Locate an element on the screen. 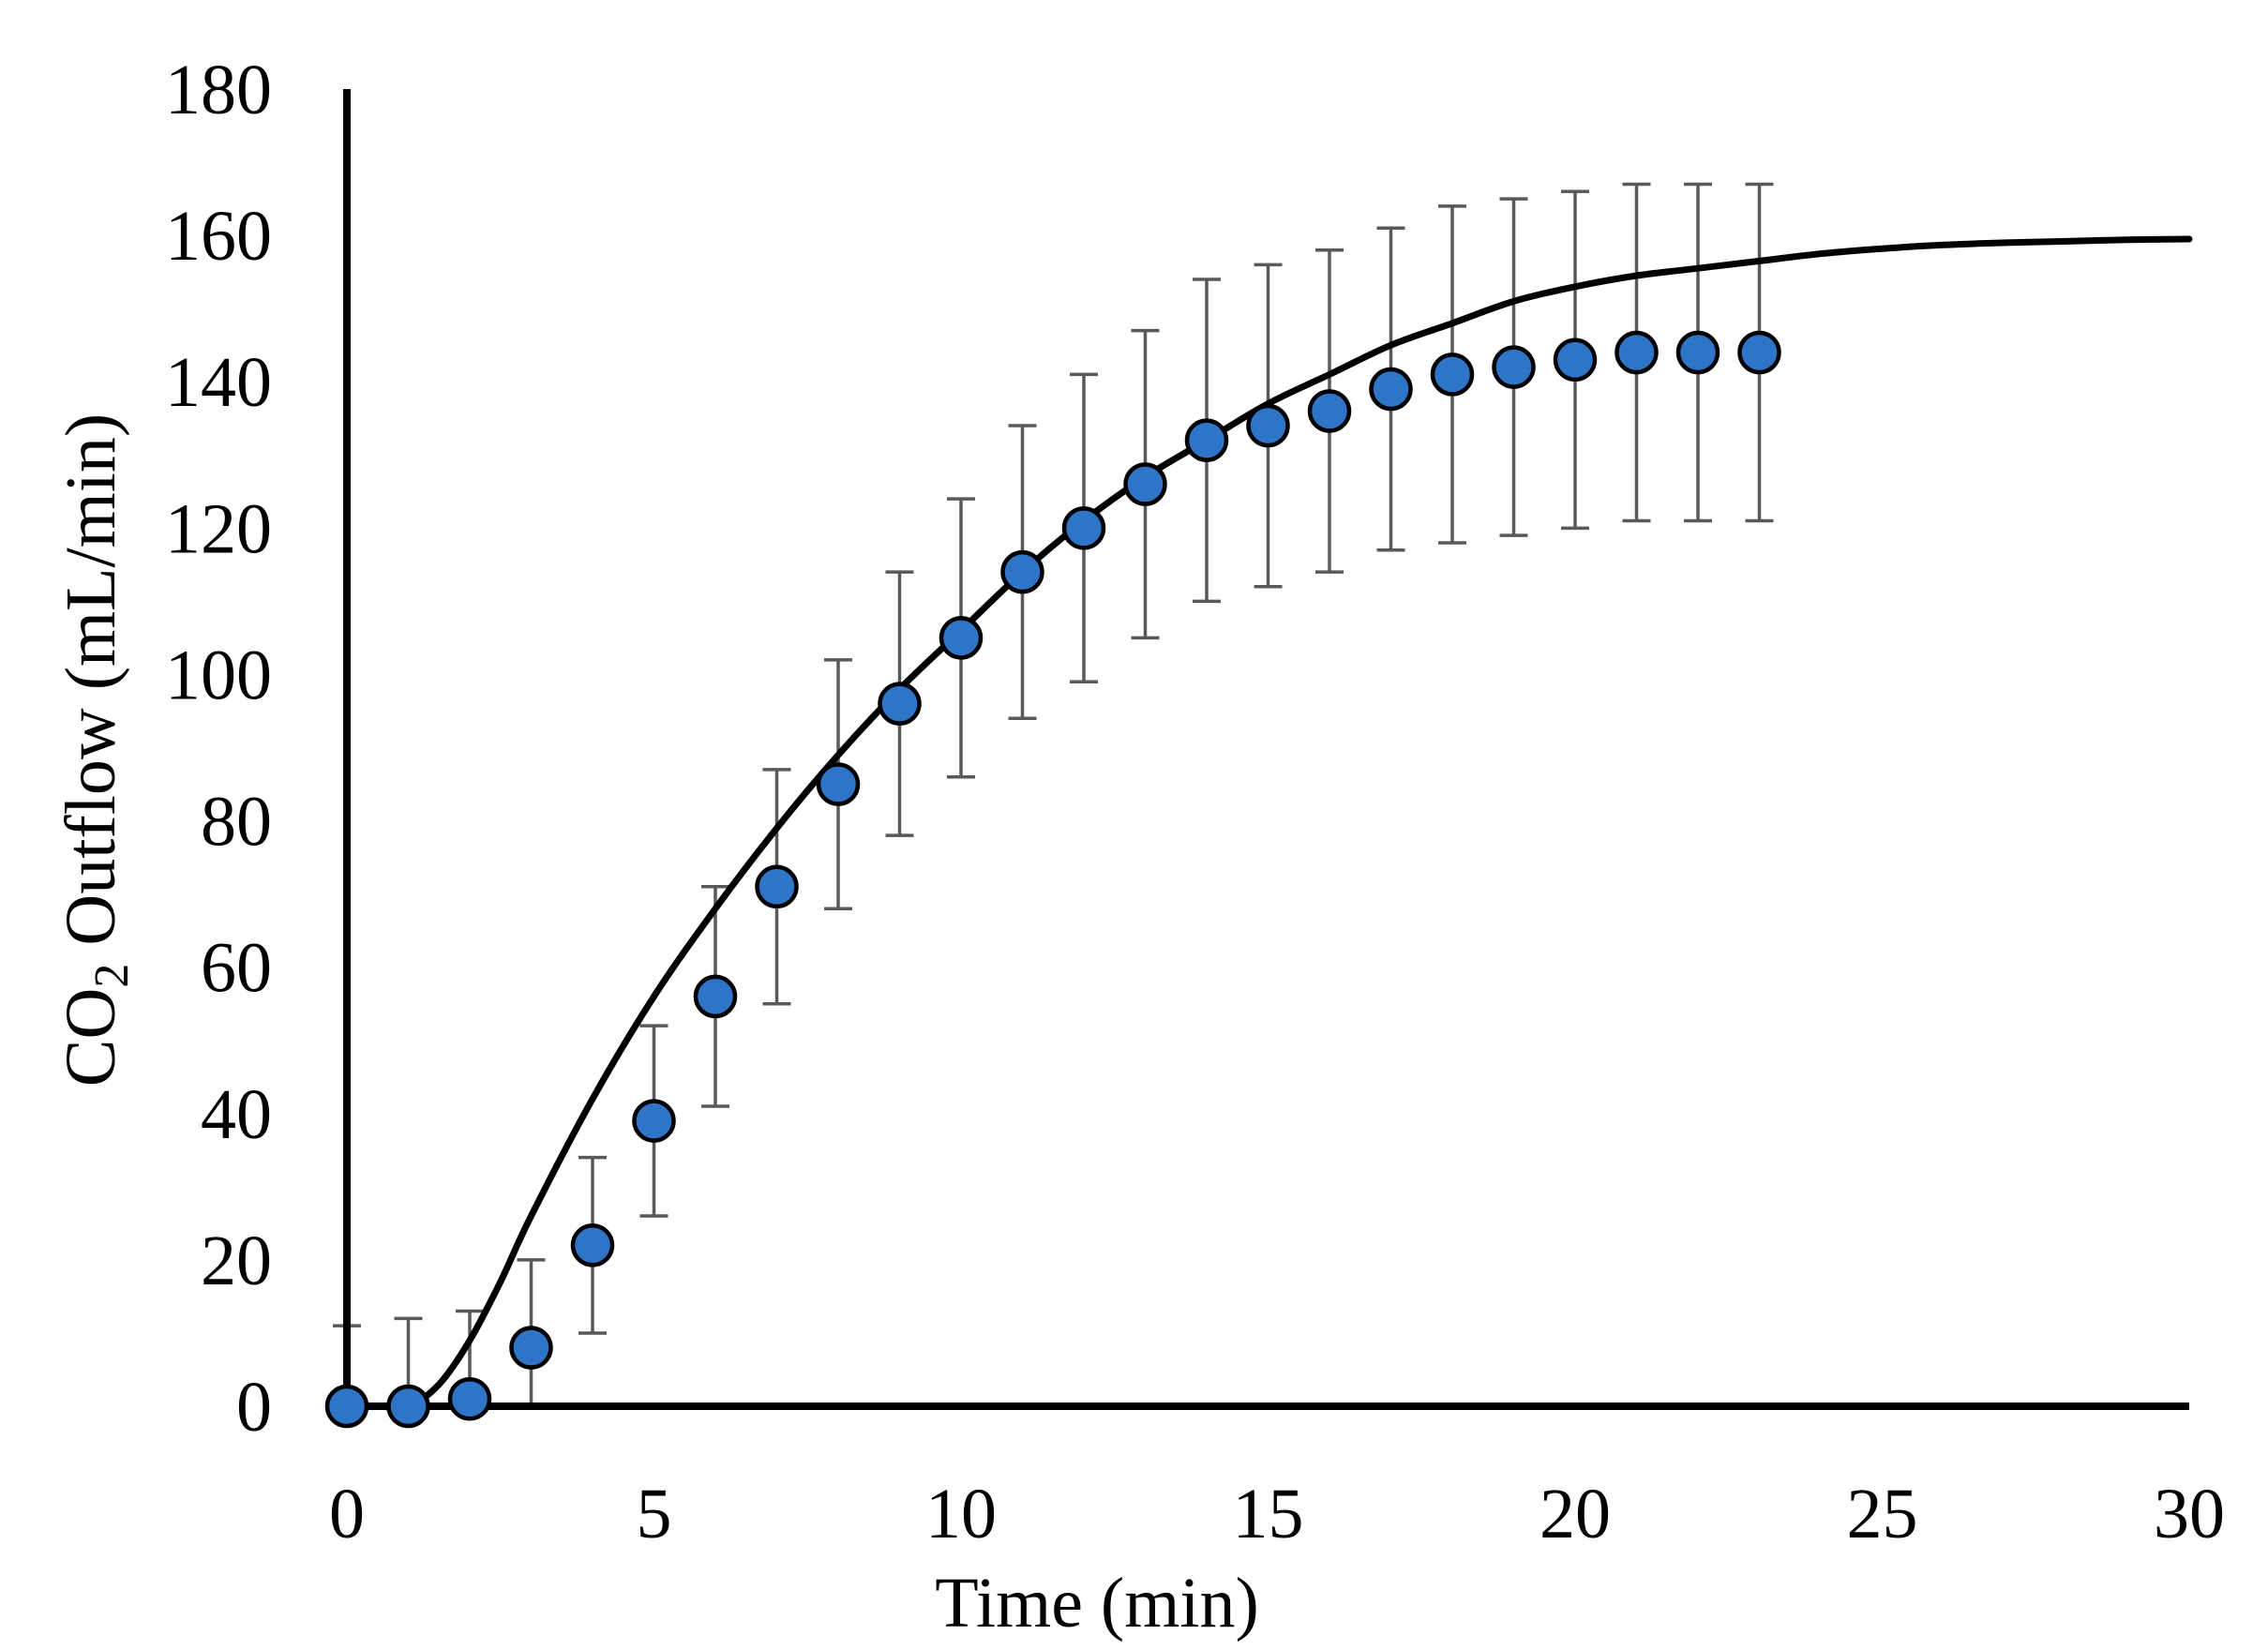 The height and width of the screenshot is (1650, 2268). y-tick-label-80: 80 is located at coordinates (236, 822).